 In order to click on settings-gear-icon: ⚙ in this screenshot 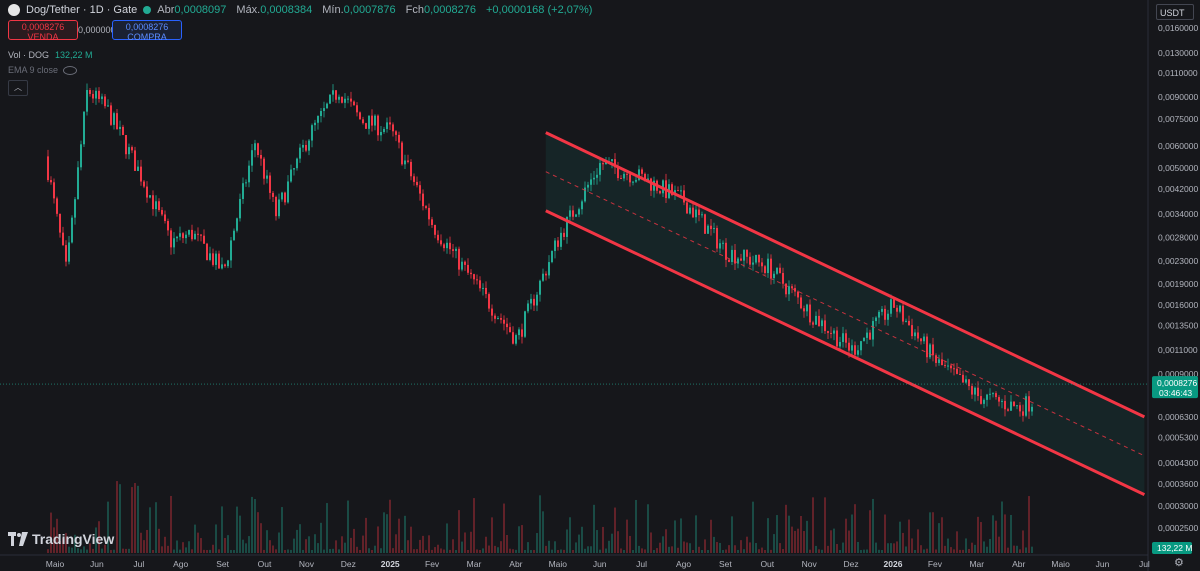, I will do `click(1179, 563)`.